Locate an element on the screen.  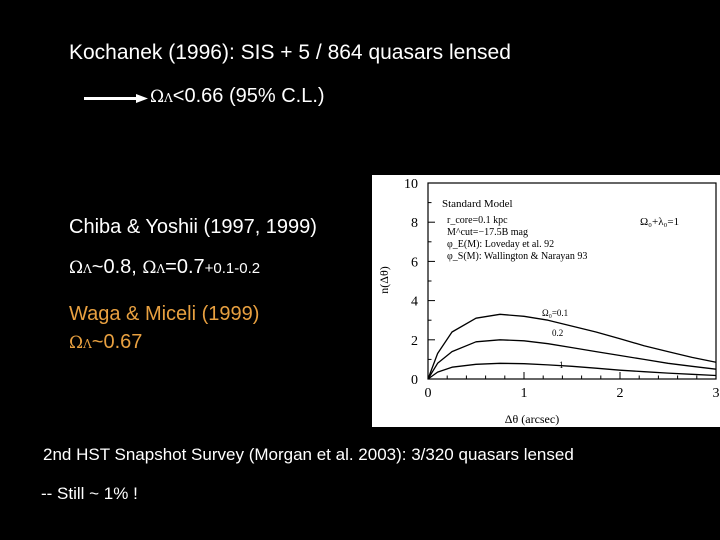
x-tick-label: 0 is located at coordinates (428, 393).